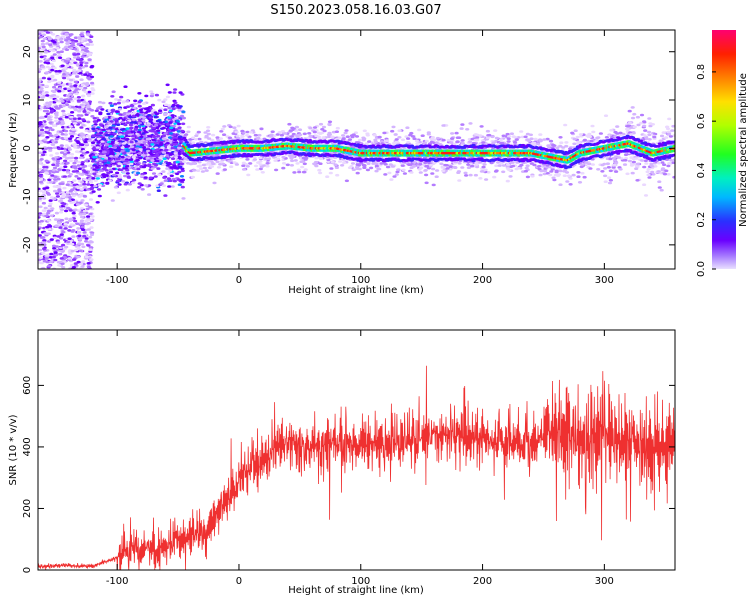 Image resolution: width=750 pixels, height=600 pixels. Describe the element at coordinates (355, 10) in the screenshot. I see `figure-title: S150.2023.058.16.03.G07` at that location.